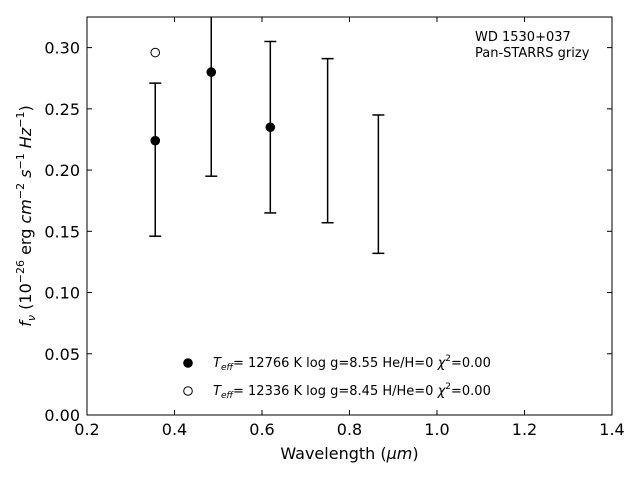 Image resolution: width=640 pixels, height=480 pixels. What do you see at coordinates (25, 323) in the screenshot?
I see `y-axis-label-f: f` at bounding box center [25, 323].